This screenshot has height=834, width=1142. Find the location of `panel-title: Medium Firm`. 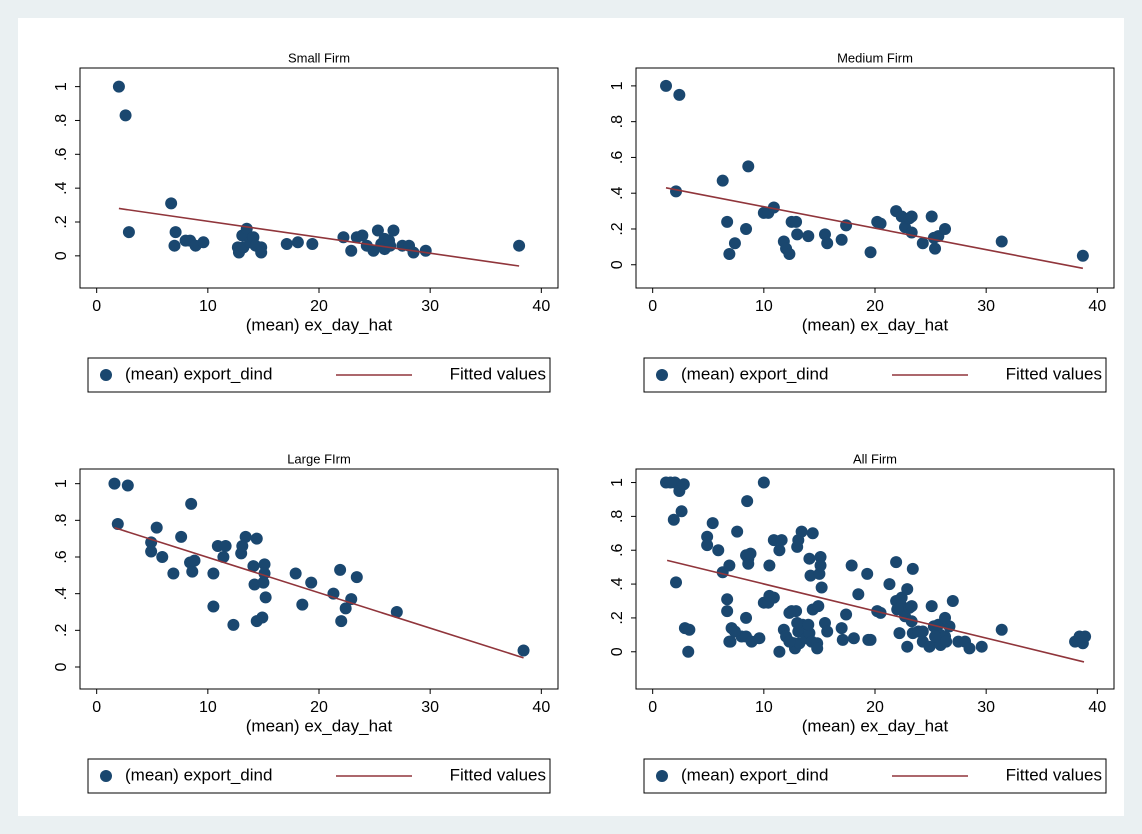

panel-title: Medium Firm is located at coordinates (875, 57).